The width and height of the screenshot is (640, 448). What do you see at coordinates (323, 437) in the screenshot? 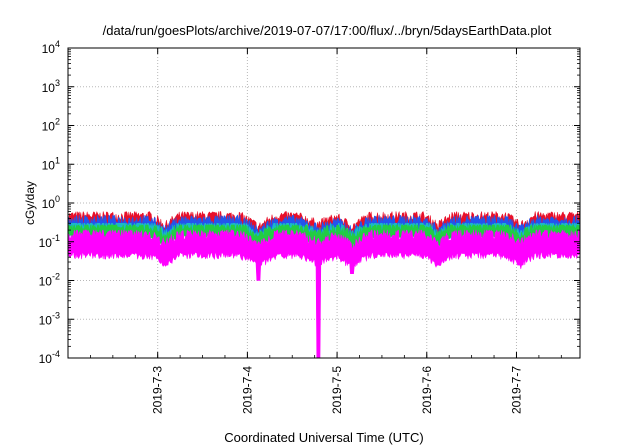
I see `x-axis-label: Coordinated Universal Time (UTC)` at bounding box center [323, 437].